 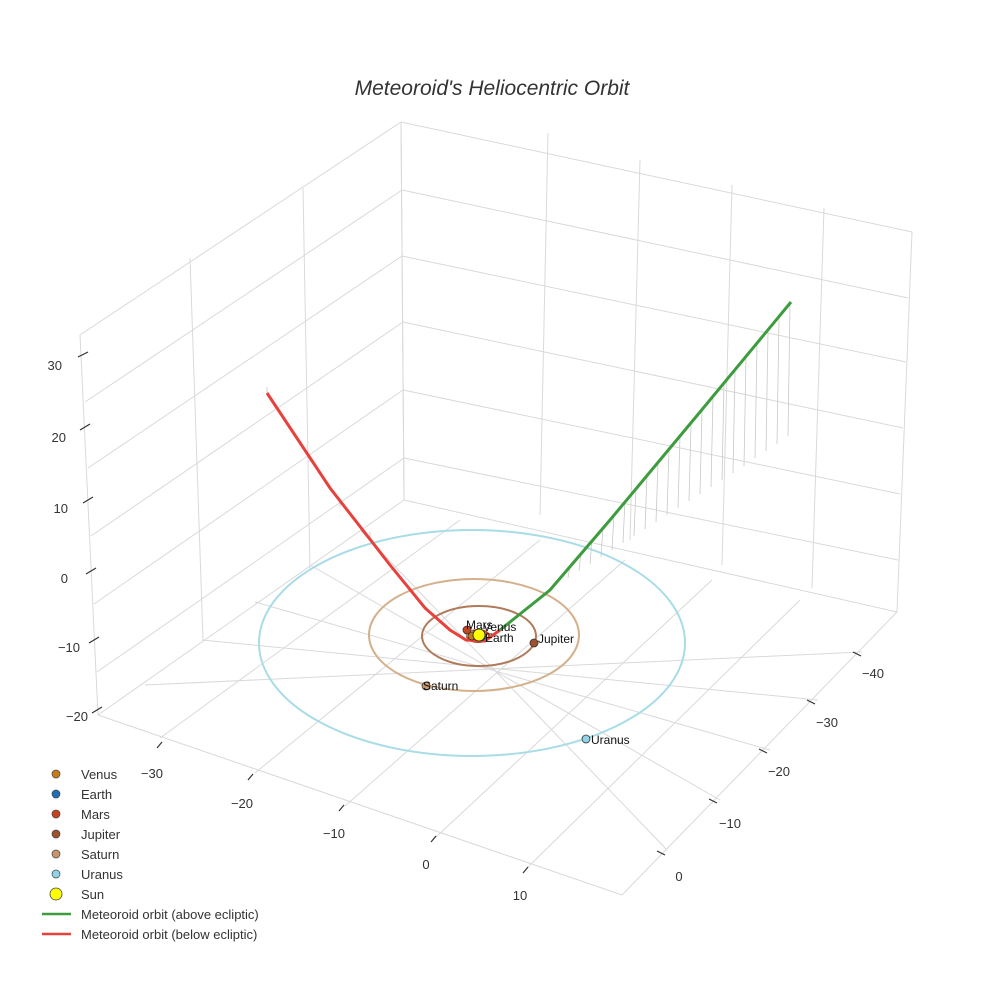 I want to click on legend-marker-saturn, so click(x=56, y=854).